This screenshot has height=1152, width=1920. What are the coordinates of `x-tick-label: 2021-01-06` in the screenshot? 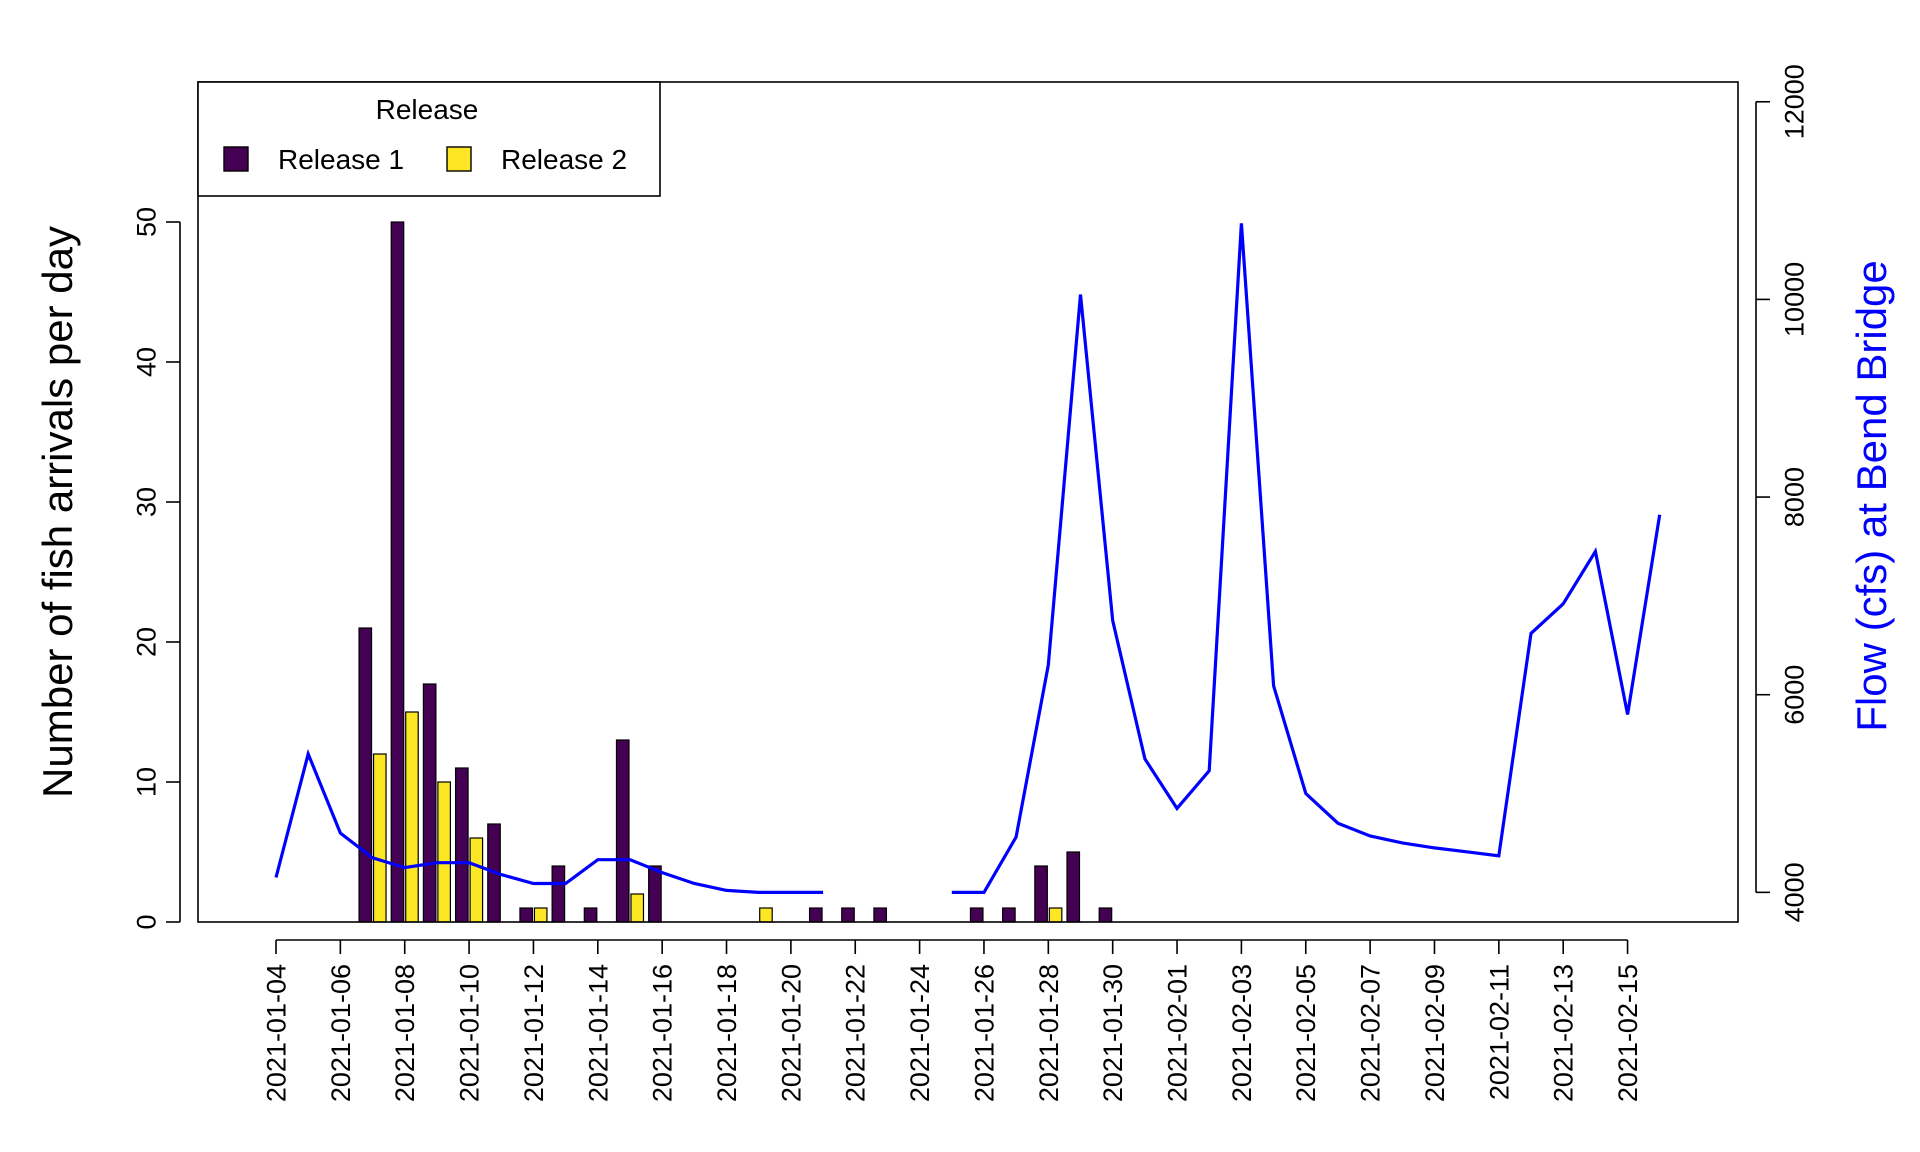 It's located at (341, 1033).